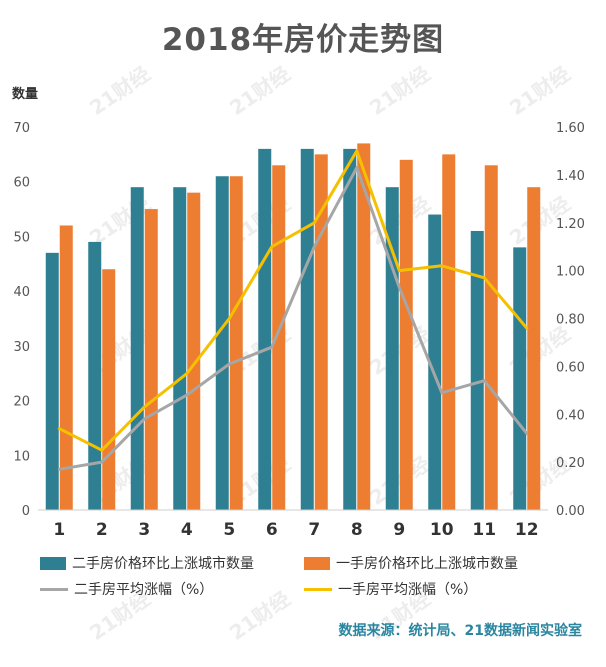  Describe the element at coordinates (314, 530) in the screenshot. I see `x-tick-label: 7` at that location.